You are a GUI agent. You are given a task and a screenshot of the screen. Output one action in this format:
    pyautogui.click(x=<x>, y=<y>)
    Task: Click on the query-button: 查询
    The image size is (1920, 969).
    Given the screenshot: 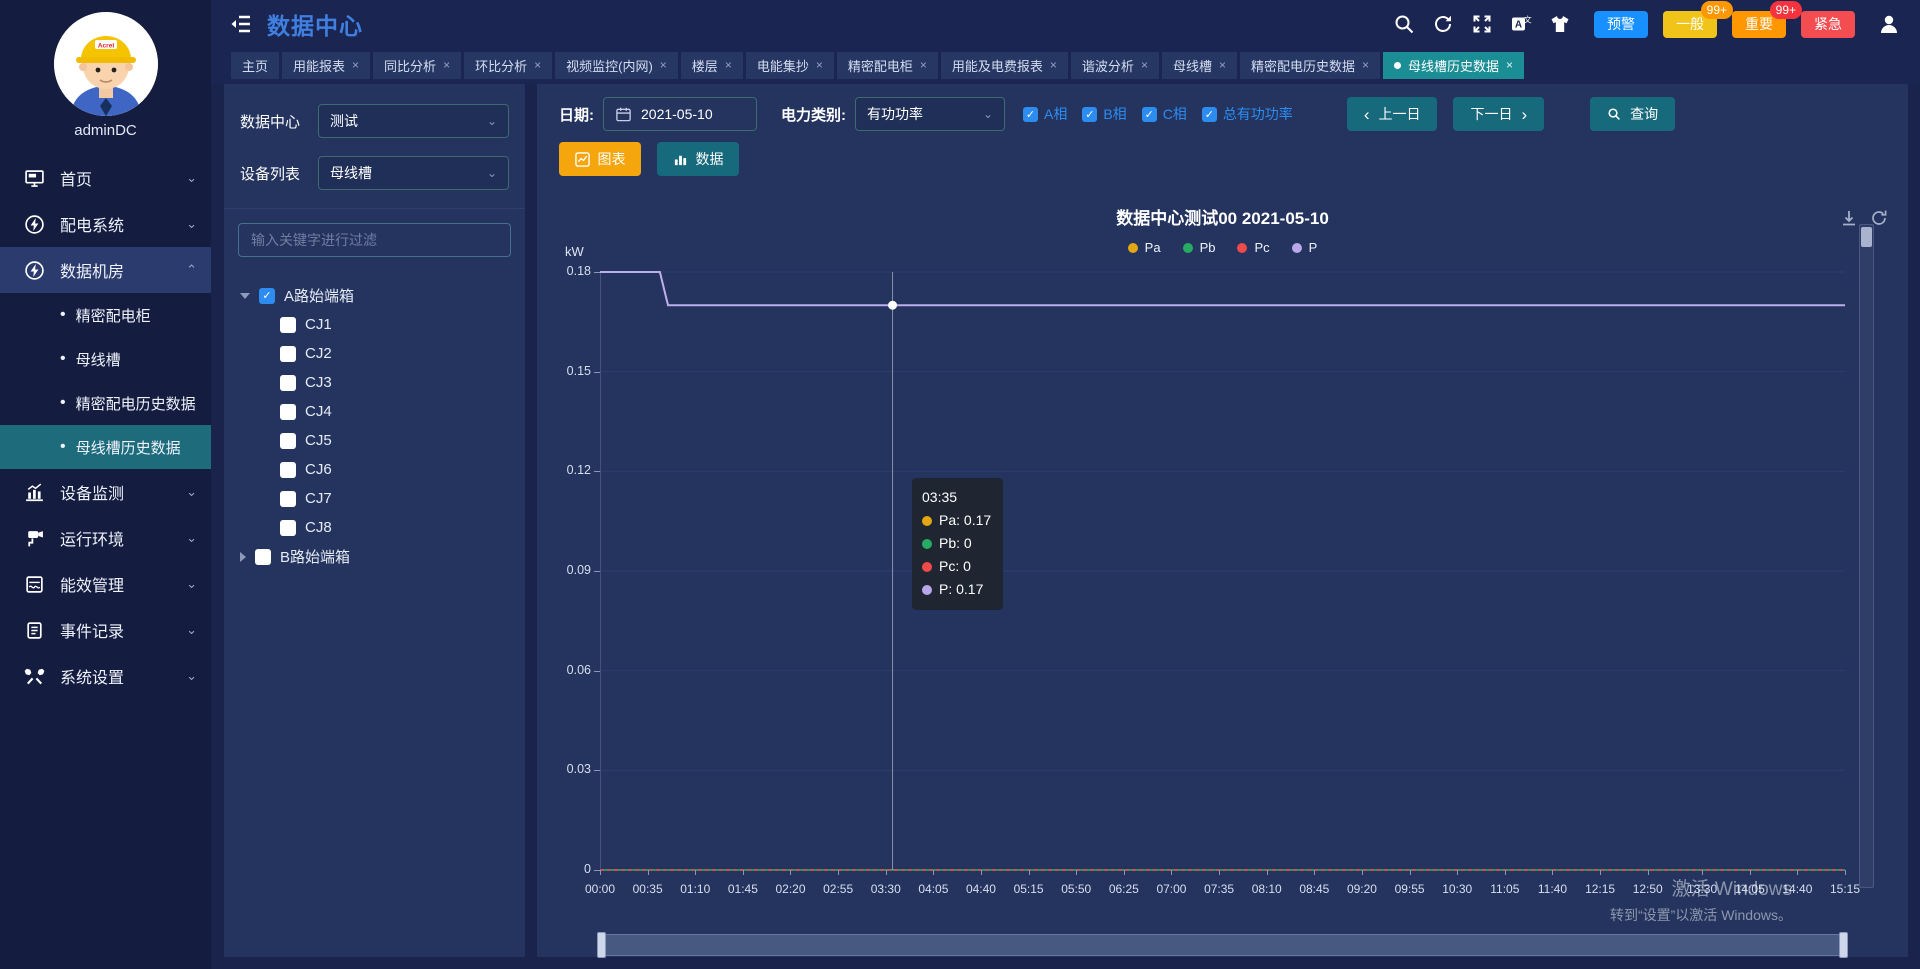 What is the action you would take?
    pyautogui.click(x=1633, y=114)
    